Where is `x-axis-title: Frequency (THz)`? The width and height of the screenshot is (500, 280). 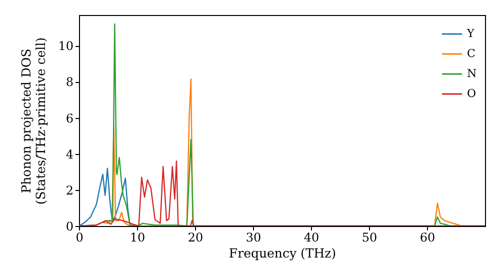
x-axis-title: Frequency (THz) is located at coordinates (282, 253).